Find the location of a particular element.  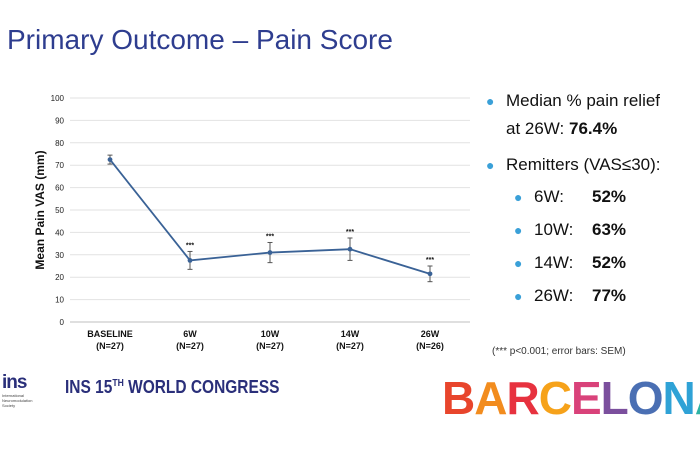

congress-post: WORLD CONGRESS is located at coordinates (201, 387).